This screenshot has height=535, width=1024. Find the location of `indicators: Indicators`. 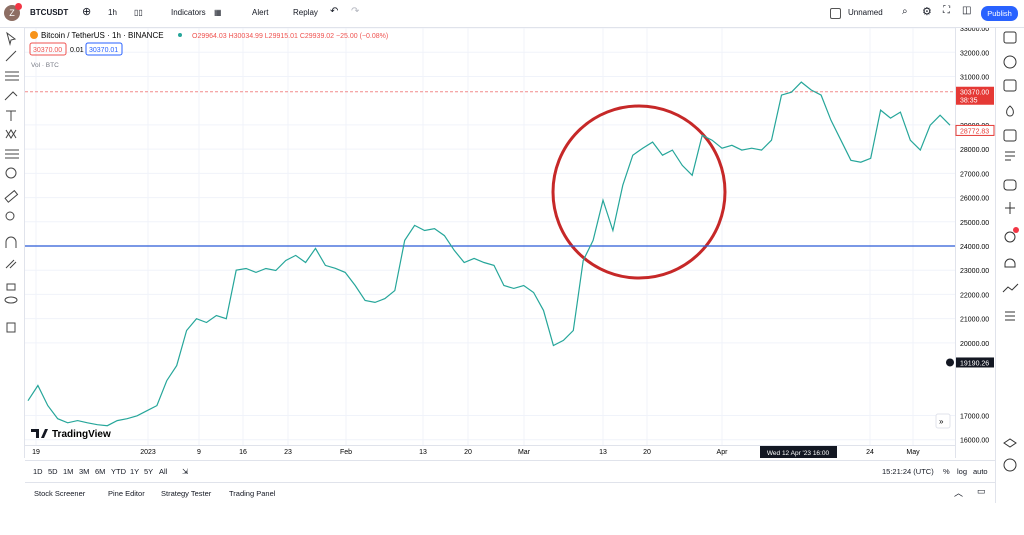

indicators: Indicators is located at coordinates (188, 12).